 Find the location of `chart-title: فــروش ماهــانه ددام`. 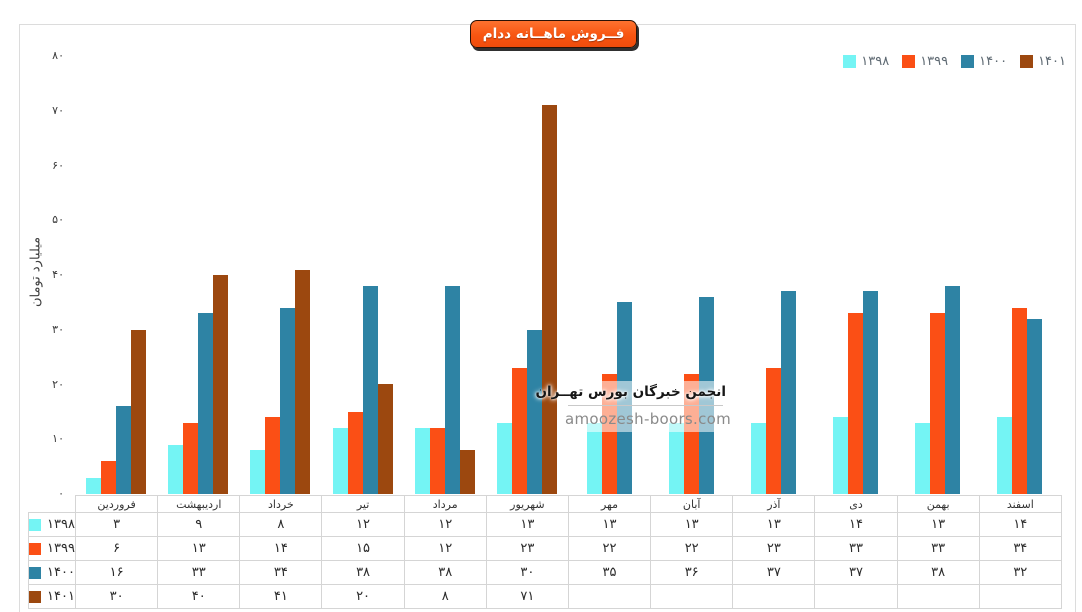

chart-title: فــروش ماهــانه ددام is located at coordinates (553, 34).